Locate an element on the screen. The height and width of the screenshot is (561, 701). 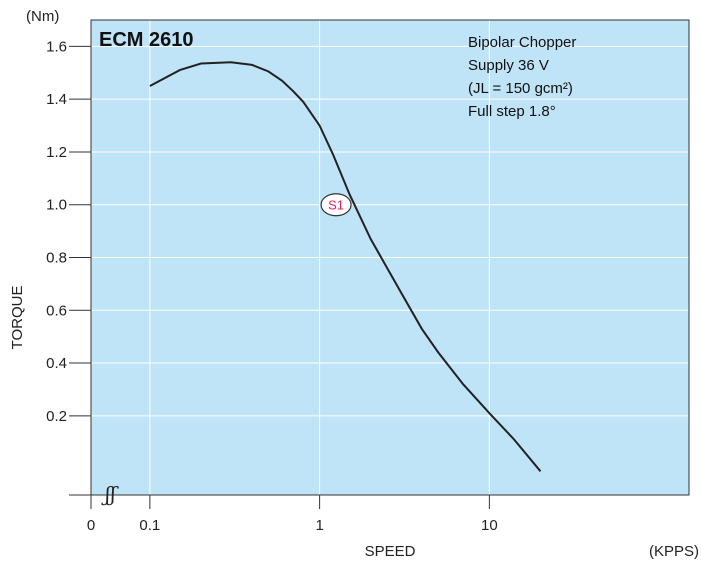
x-axis-ticks: 0.1 1 10 is located at coordinates (294, 514).